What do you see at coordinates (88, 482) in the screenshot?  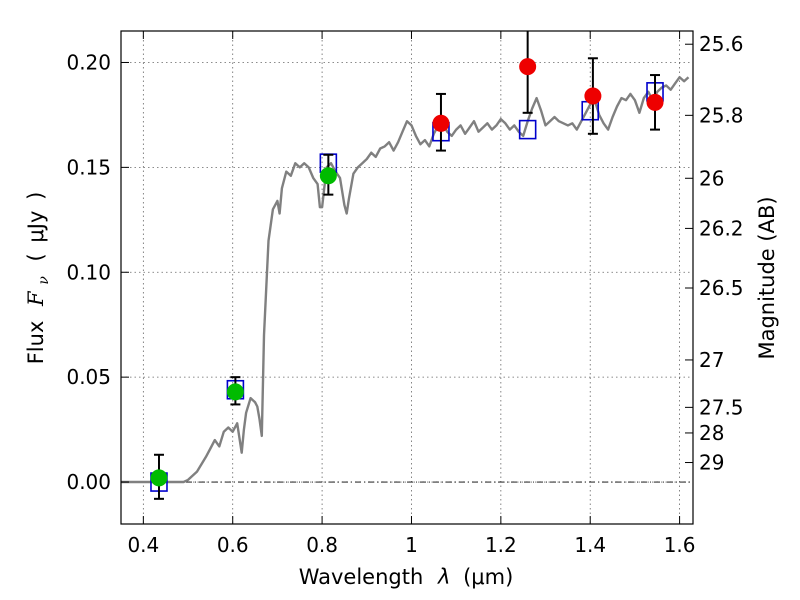 I see `y-tick-label: 0.00` at bounding box center [88, 482].